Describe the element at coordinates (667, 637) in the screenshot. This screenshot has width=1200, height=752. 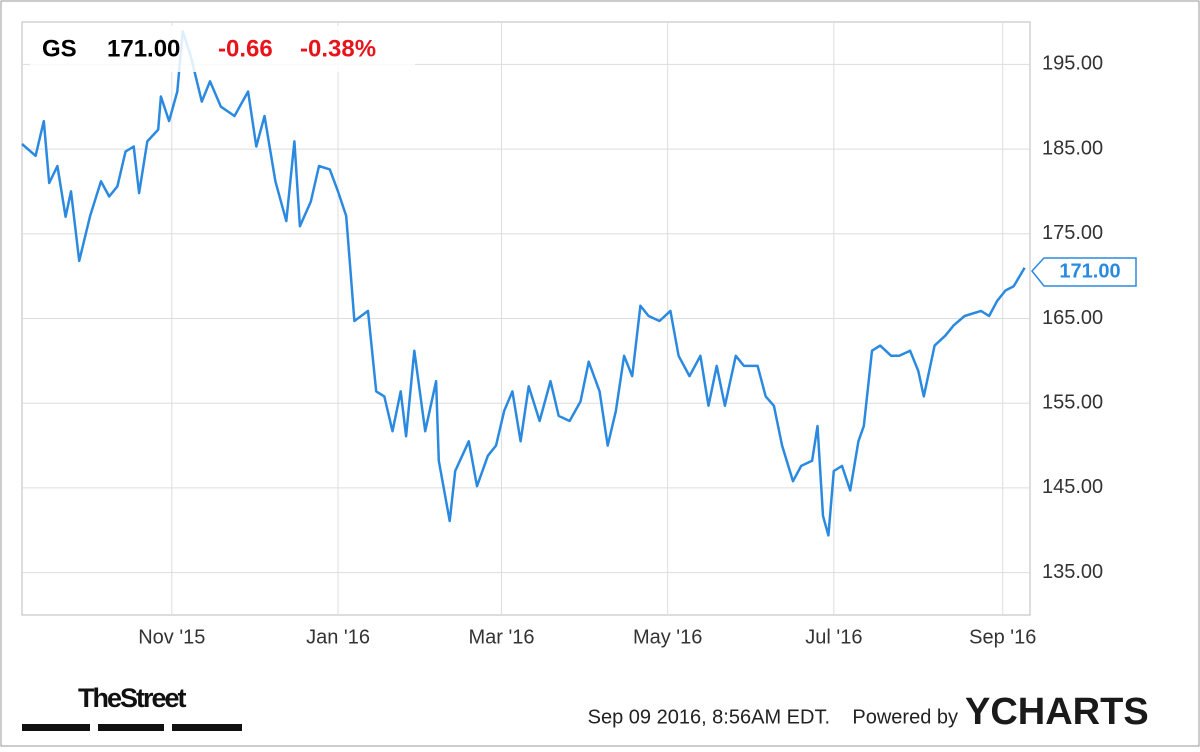
I see `x-tick-label: May '16` at that location.